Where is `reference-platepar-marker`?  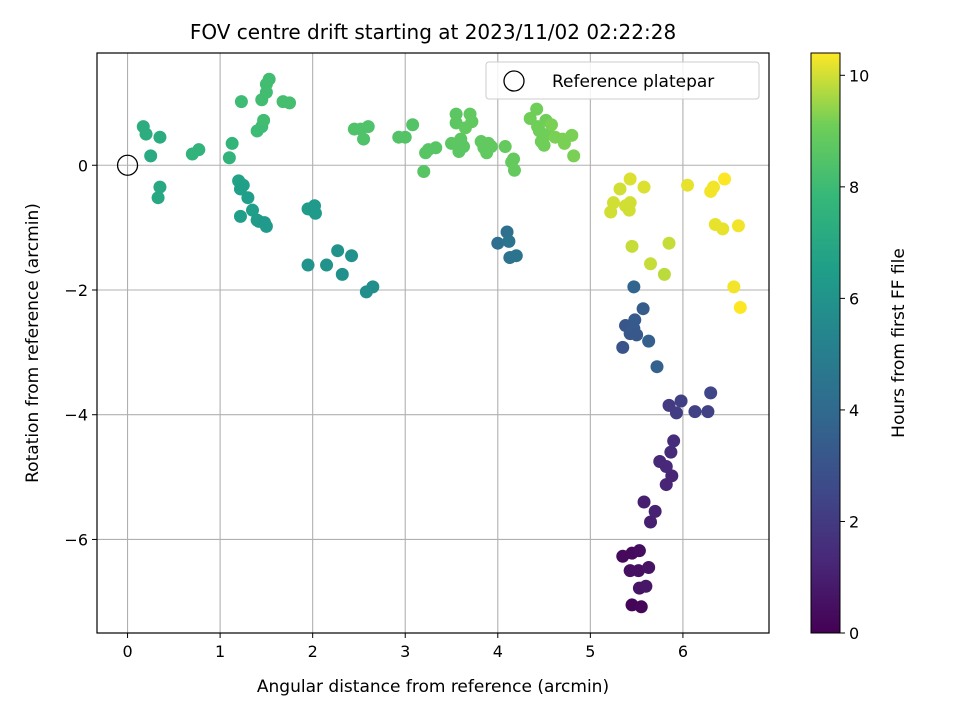
reference-platepar-marker is located at coordinates (127, 165).